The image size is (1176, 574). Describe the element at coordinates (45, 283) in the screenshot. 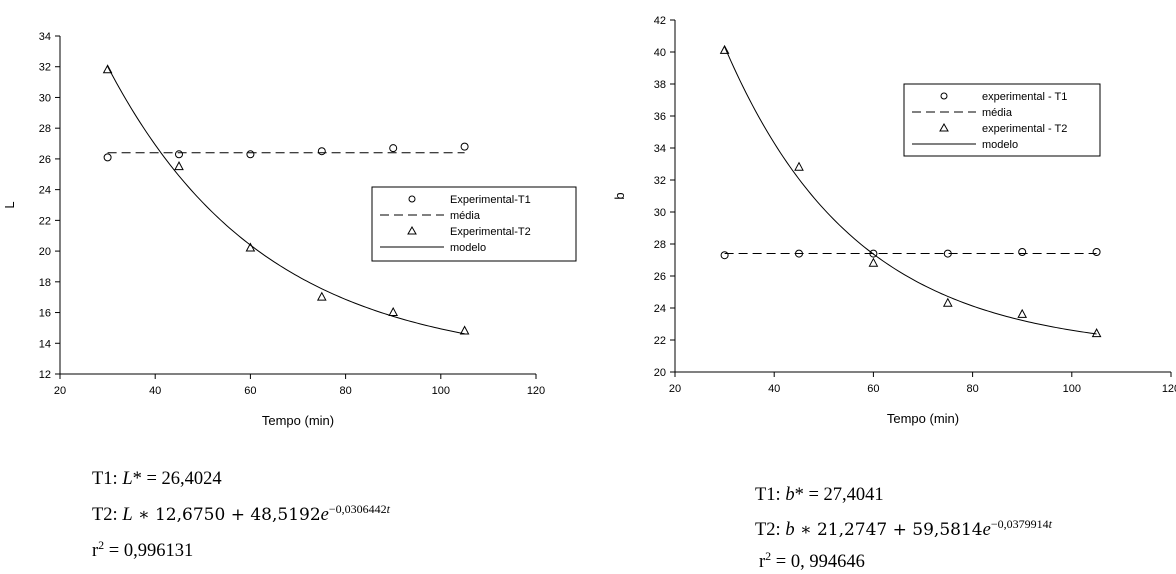

I see `y-tick-label: 18` at that location.